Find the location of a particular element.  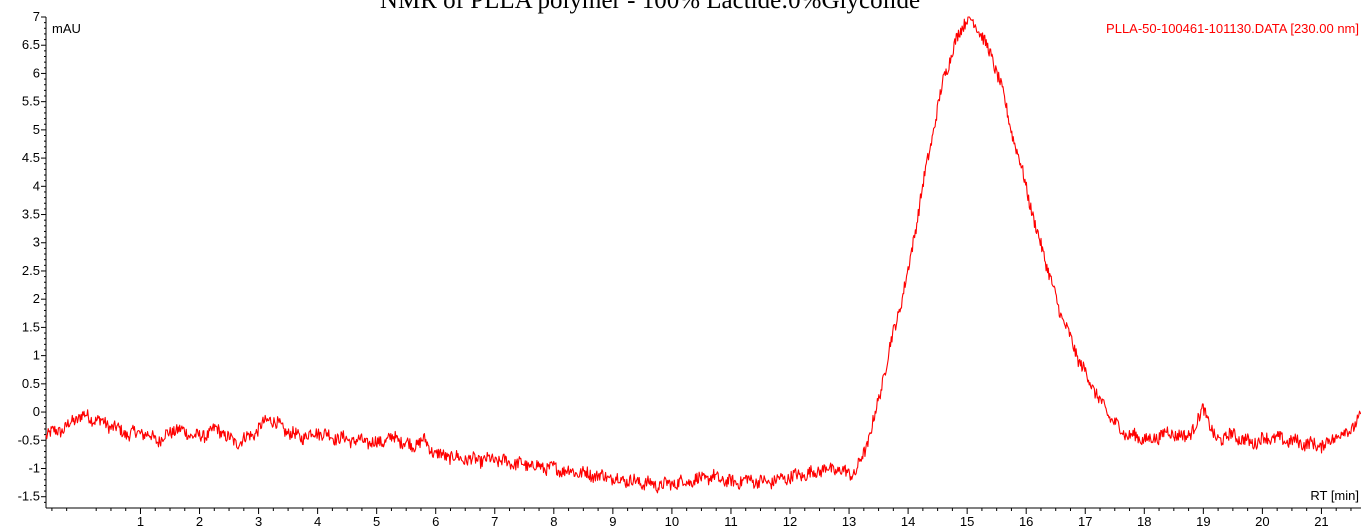

y-tick-label: 0.5 is located at coordinates (31, 383).